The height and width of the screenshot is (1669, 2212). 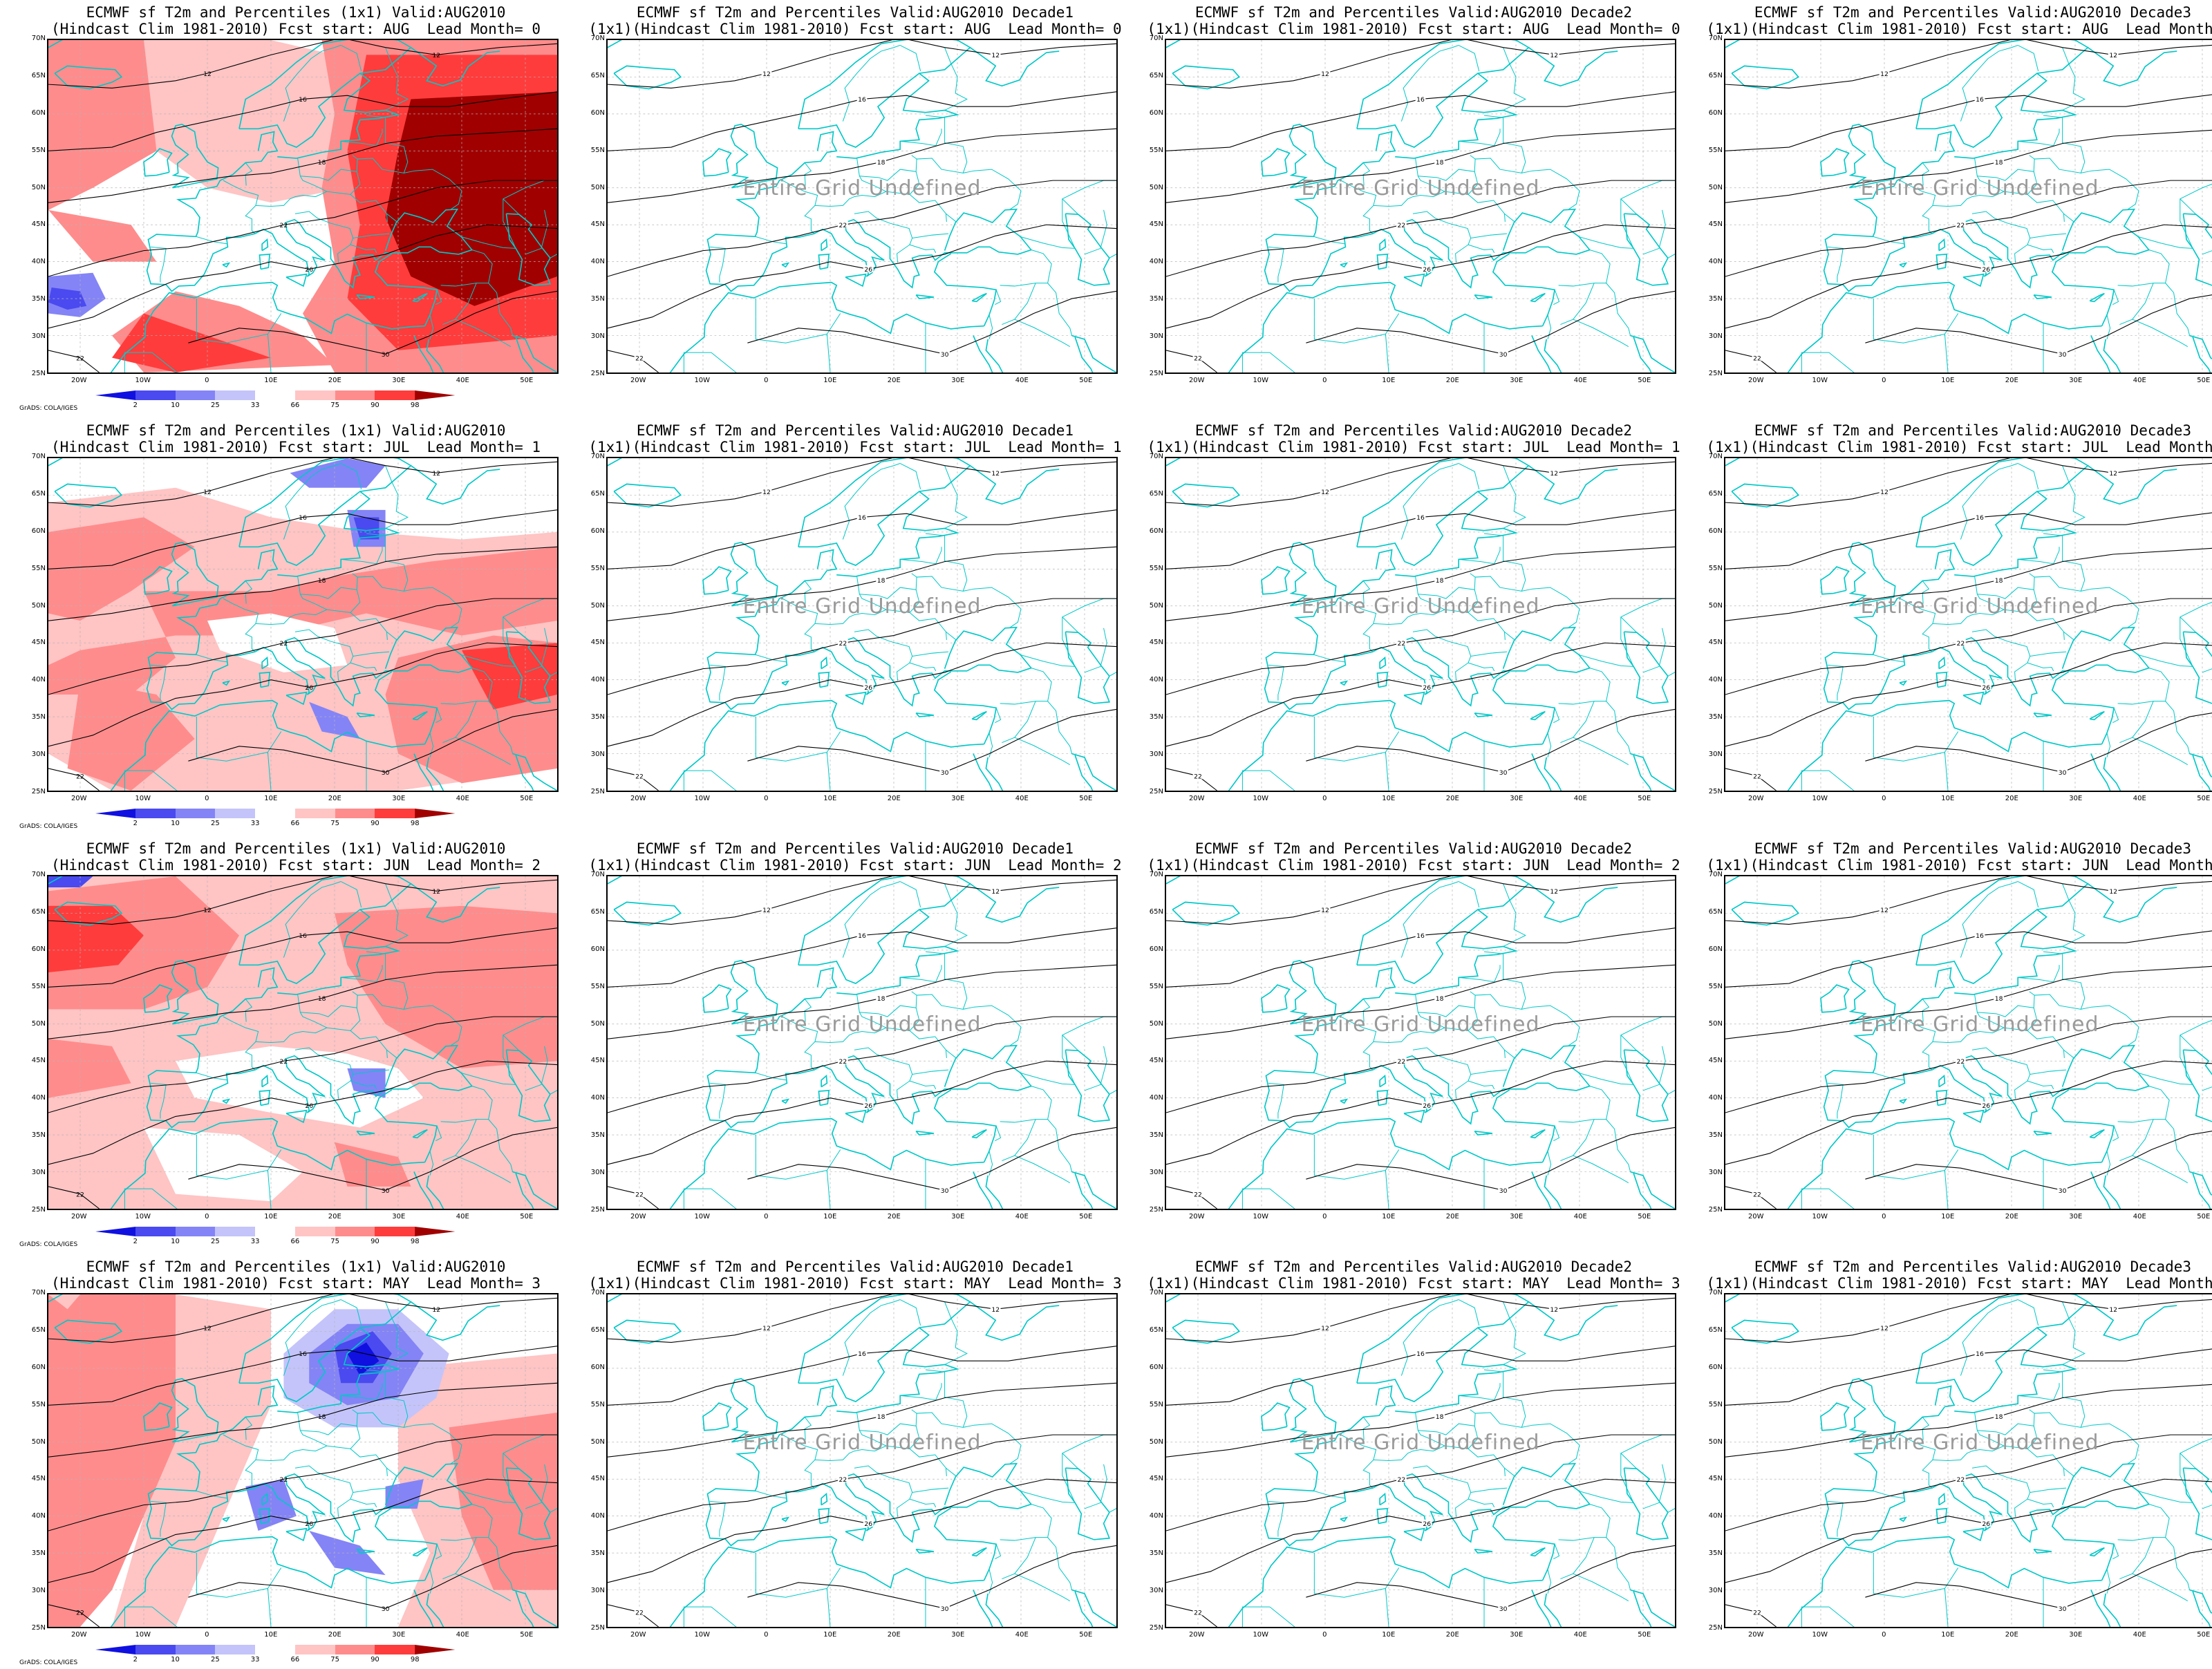 What do you see at coordinates (1156, 187) in the screenshot?
I see `latitude-label: 50N` at bounding box center [1156, 187].